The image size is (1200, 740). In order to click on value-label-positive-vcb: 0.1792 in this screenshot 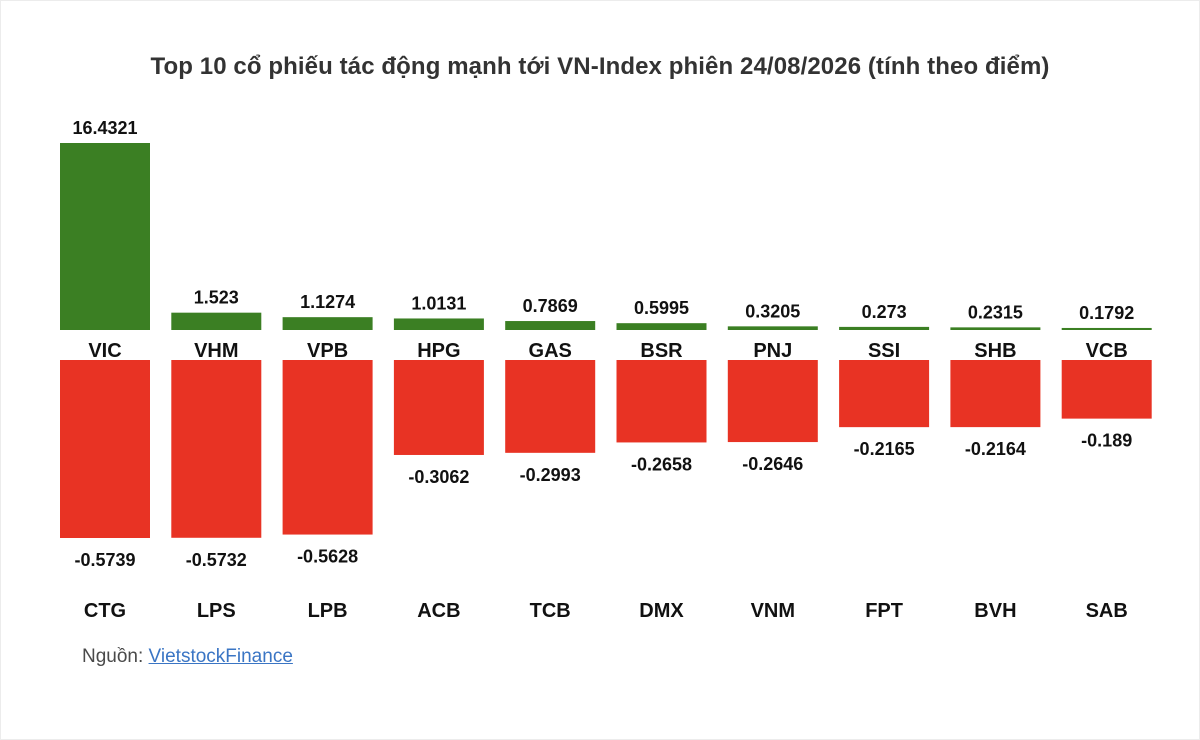, I will do `click(1106, 313)`.